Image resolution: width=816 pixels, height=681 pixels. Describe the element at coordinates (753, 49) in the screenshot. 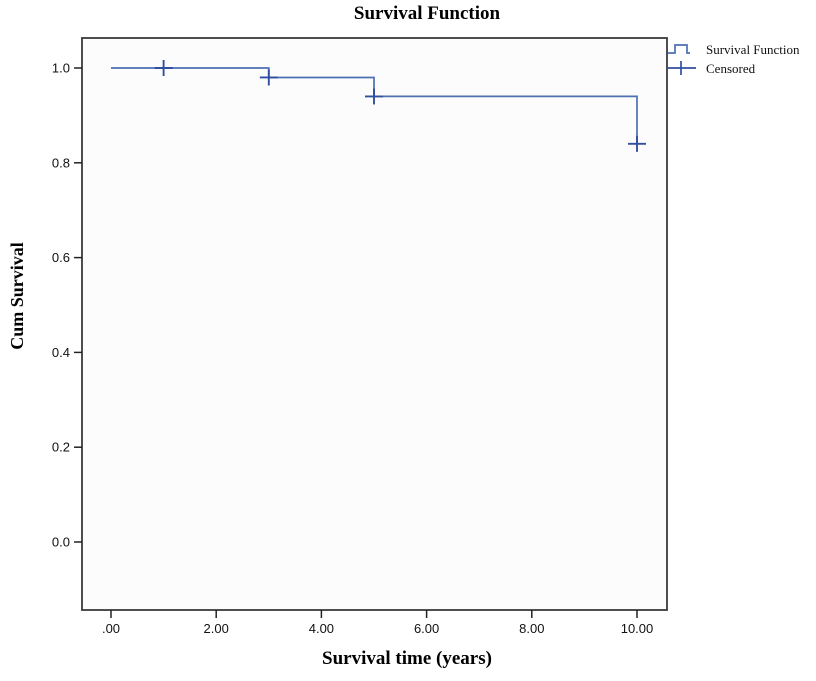

I see `legend-label-survival: Survival Function` at that location.